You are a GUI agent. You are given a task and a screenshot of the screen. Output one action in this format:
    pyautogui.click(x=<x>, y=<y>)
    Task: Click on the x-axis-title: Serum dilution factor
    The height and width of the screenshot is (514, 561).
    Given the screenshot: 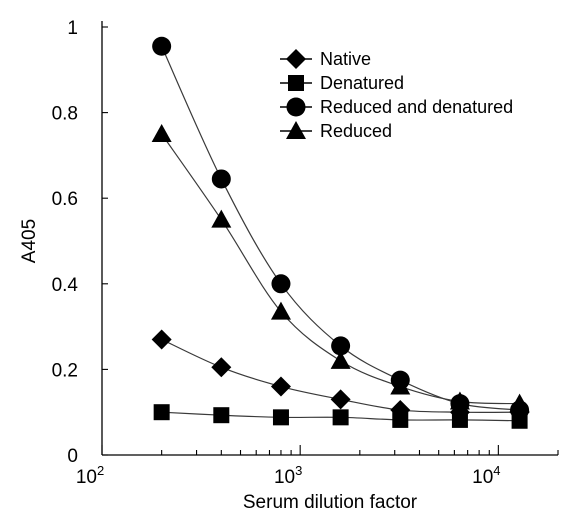 What is the action you would take?
    pyautogui.click(x=330, y=502)
    